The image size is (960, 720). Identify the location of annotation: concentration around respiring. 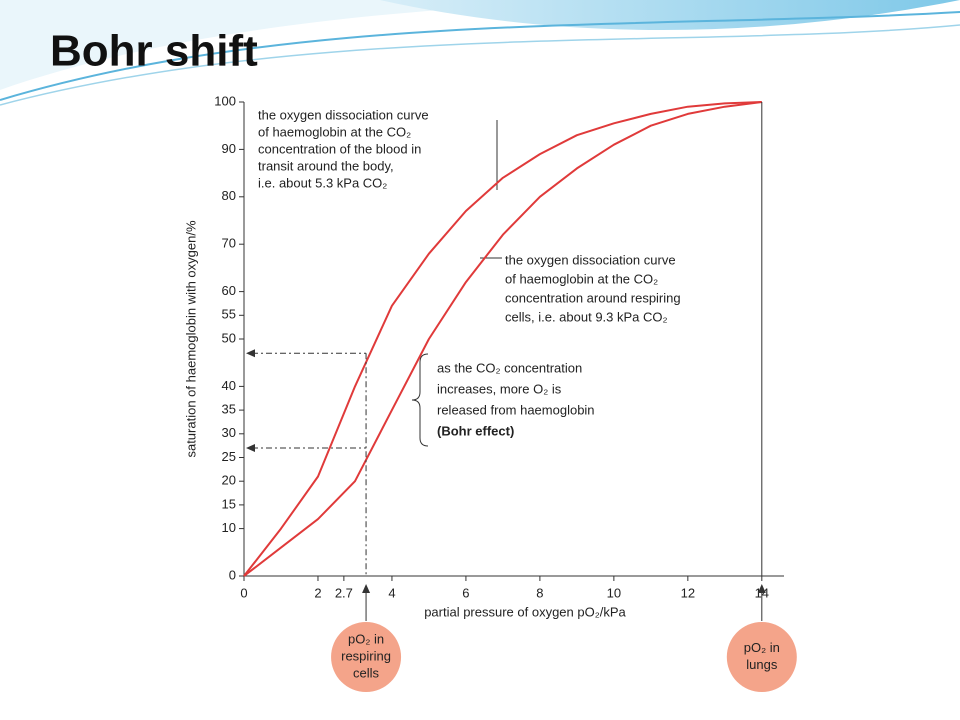
(593, 297).